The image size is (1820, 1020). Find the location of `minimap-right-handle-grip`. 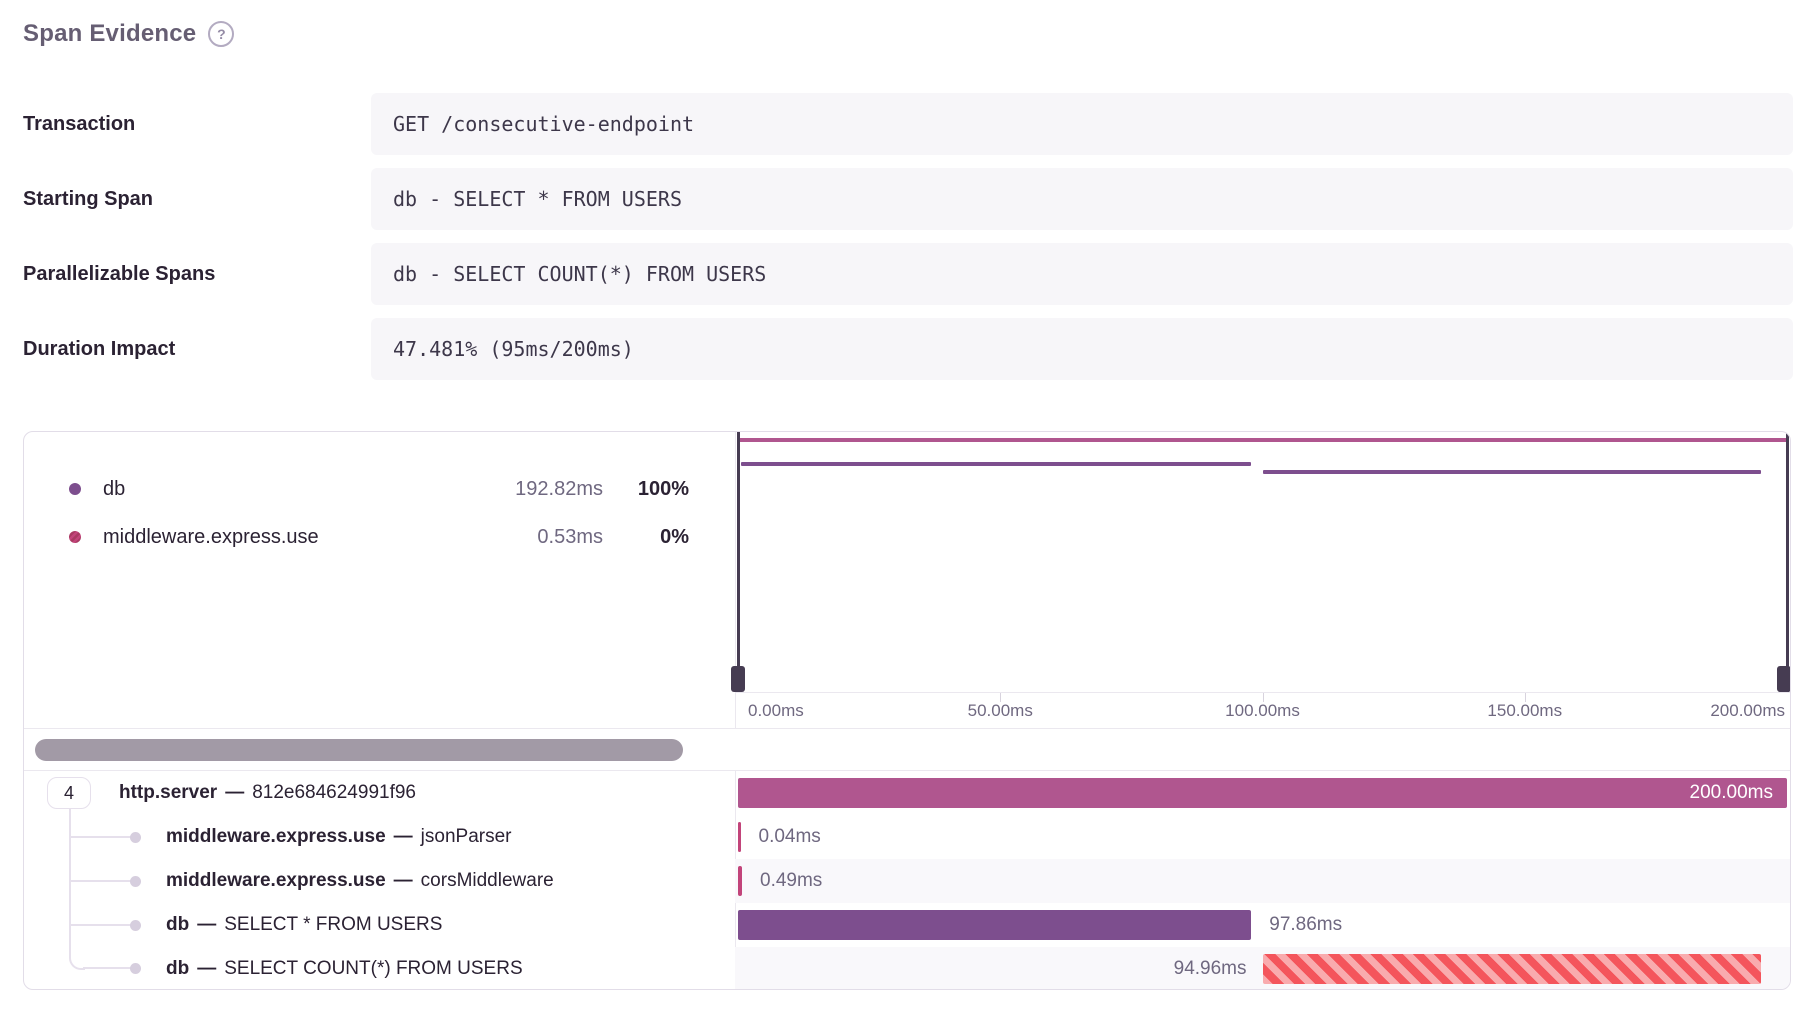

minimap-right-handle-grip is located at coordinates (1783, 679).